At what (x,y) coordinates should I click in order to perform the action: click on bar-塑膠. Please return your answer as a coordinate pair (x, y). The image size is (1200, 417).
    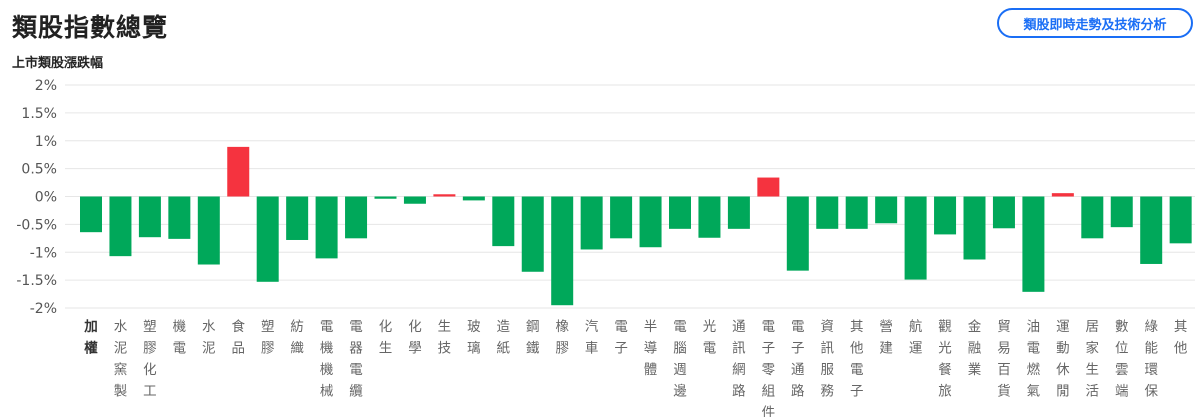
    Looking at the image, I should click on (267, 239).